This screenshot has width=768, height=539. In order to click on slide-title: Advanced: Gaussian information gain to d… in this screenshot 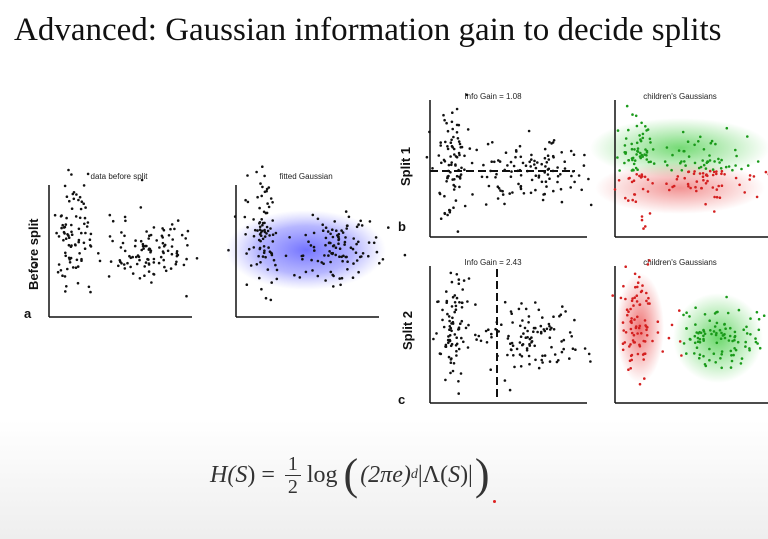, I will do `click(368, 30)`.